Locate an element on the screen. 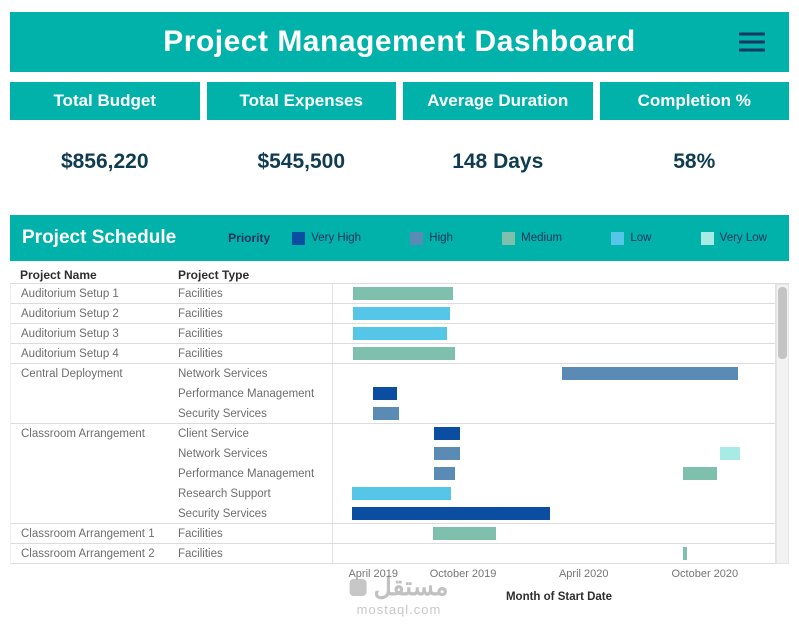 Image resolution: width=799 pixels, height=629 pixels. axis-tick: October 2020 is located at coordinates (705, 574).